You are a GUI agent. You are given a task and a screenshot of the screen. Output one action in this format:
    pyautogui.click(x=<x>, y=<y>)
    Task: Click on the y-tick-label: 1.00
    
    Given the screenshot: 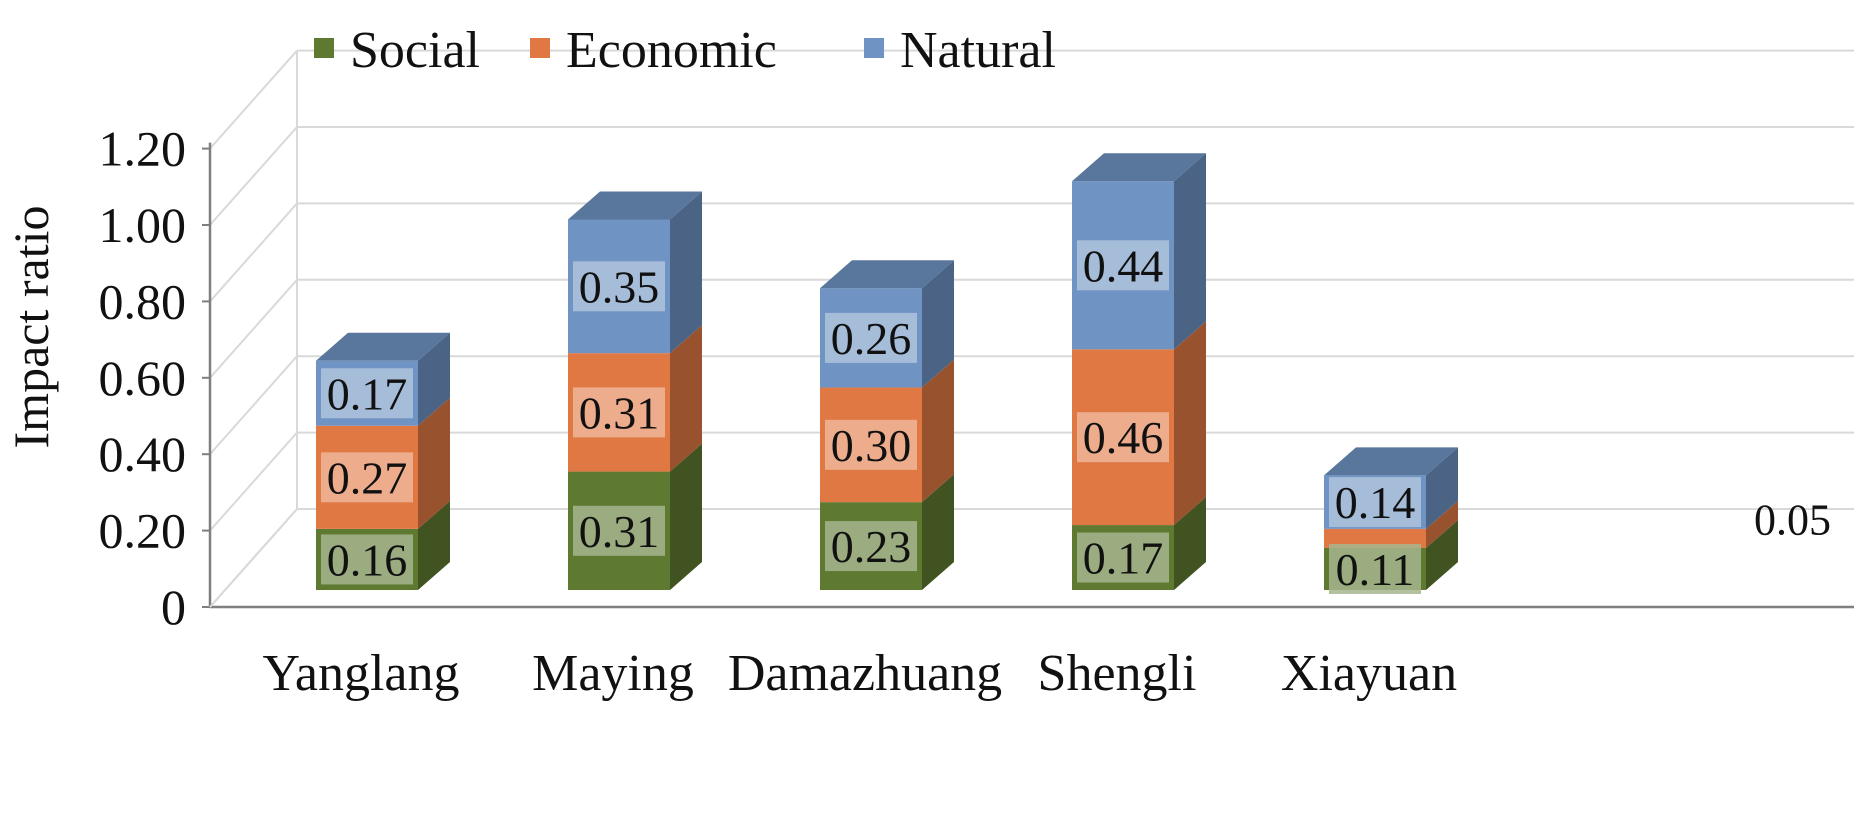 What is the action you would take?
    pyautogui.click(x=143, y=225)
    